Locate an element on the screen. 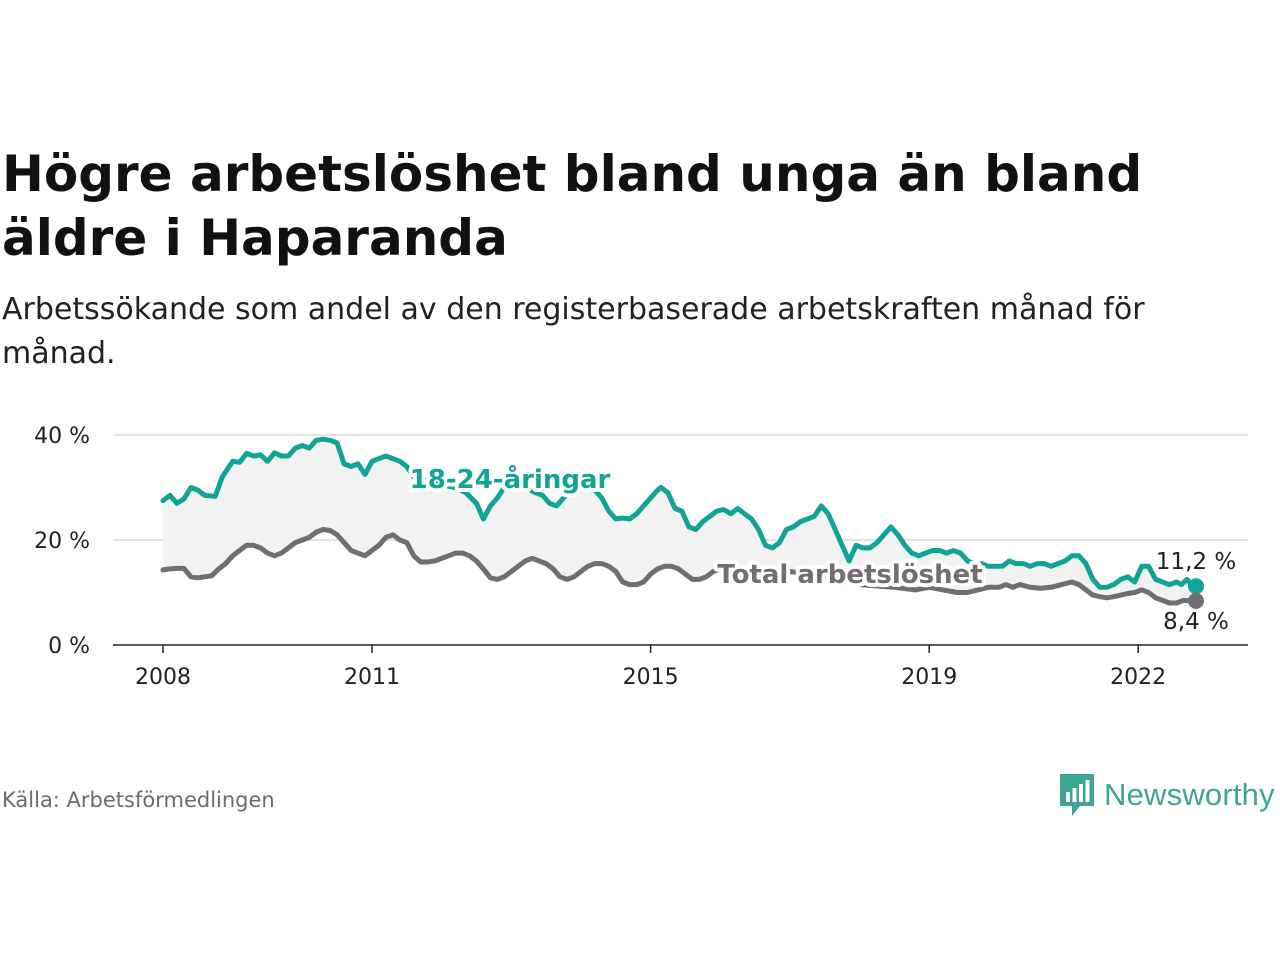 This screenshot has height=960, width=1280. end-label-youth: 11,2 % is located at coordinates (1196, 562).